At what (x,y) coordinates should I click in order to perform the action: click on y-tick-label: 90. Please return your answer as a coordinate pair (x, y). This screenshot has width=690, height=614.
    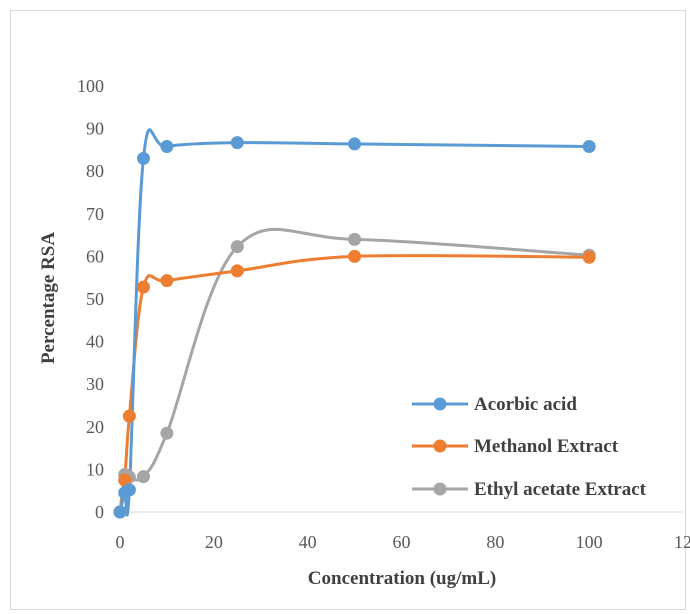
    Looking at the image, I should click on (95, 129).